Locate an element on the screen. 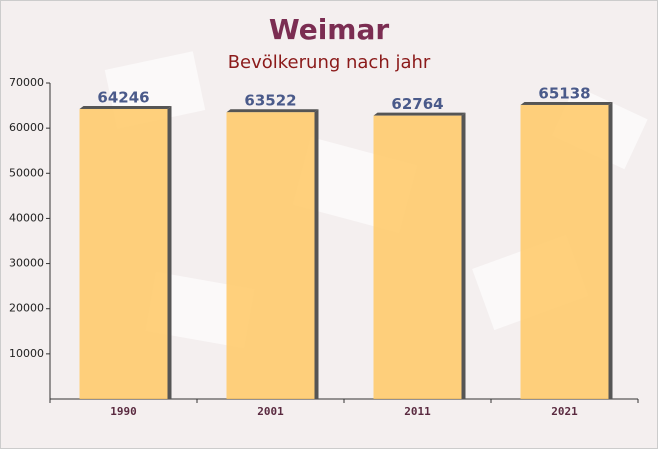  chart-title: Weimar is located at coordinates (329, 29).